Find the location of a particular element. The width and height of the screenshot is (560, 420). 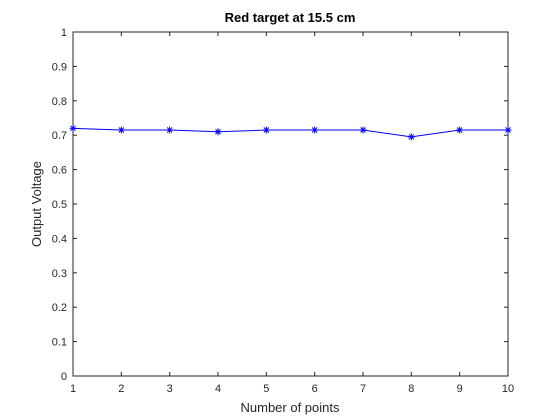

y-tick-label: 0.9 is located at coordinates (59, 67).